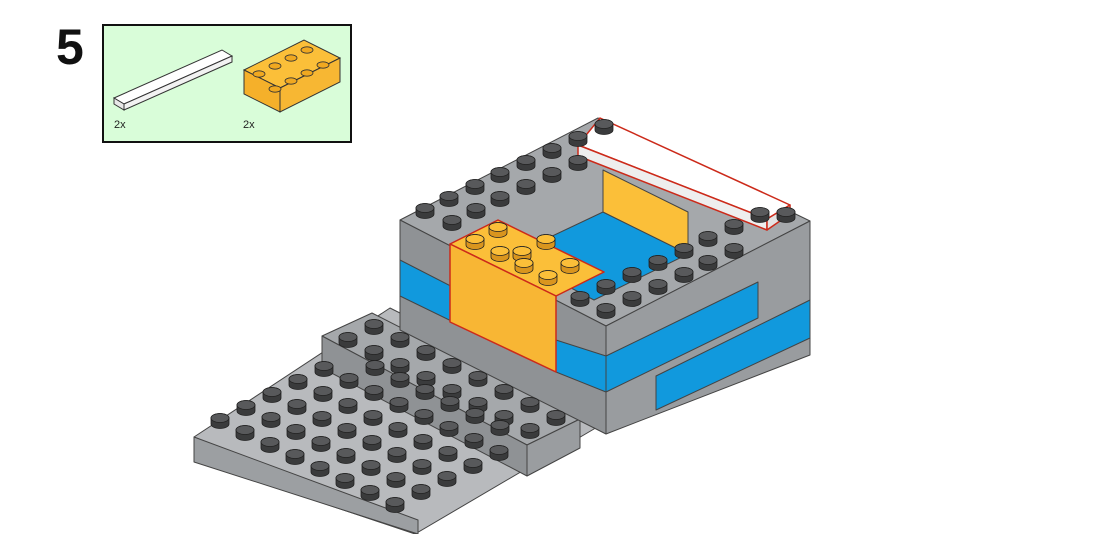  Describe the element at coordinates (553, 447) in the screenshot. I see `step-brick-side` at that location.